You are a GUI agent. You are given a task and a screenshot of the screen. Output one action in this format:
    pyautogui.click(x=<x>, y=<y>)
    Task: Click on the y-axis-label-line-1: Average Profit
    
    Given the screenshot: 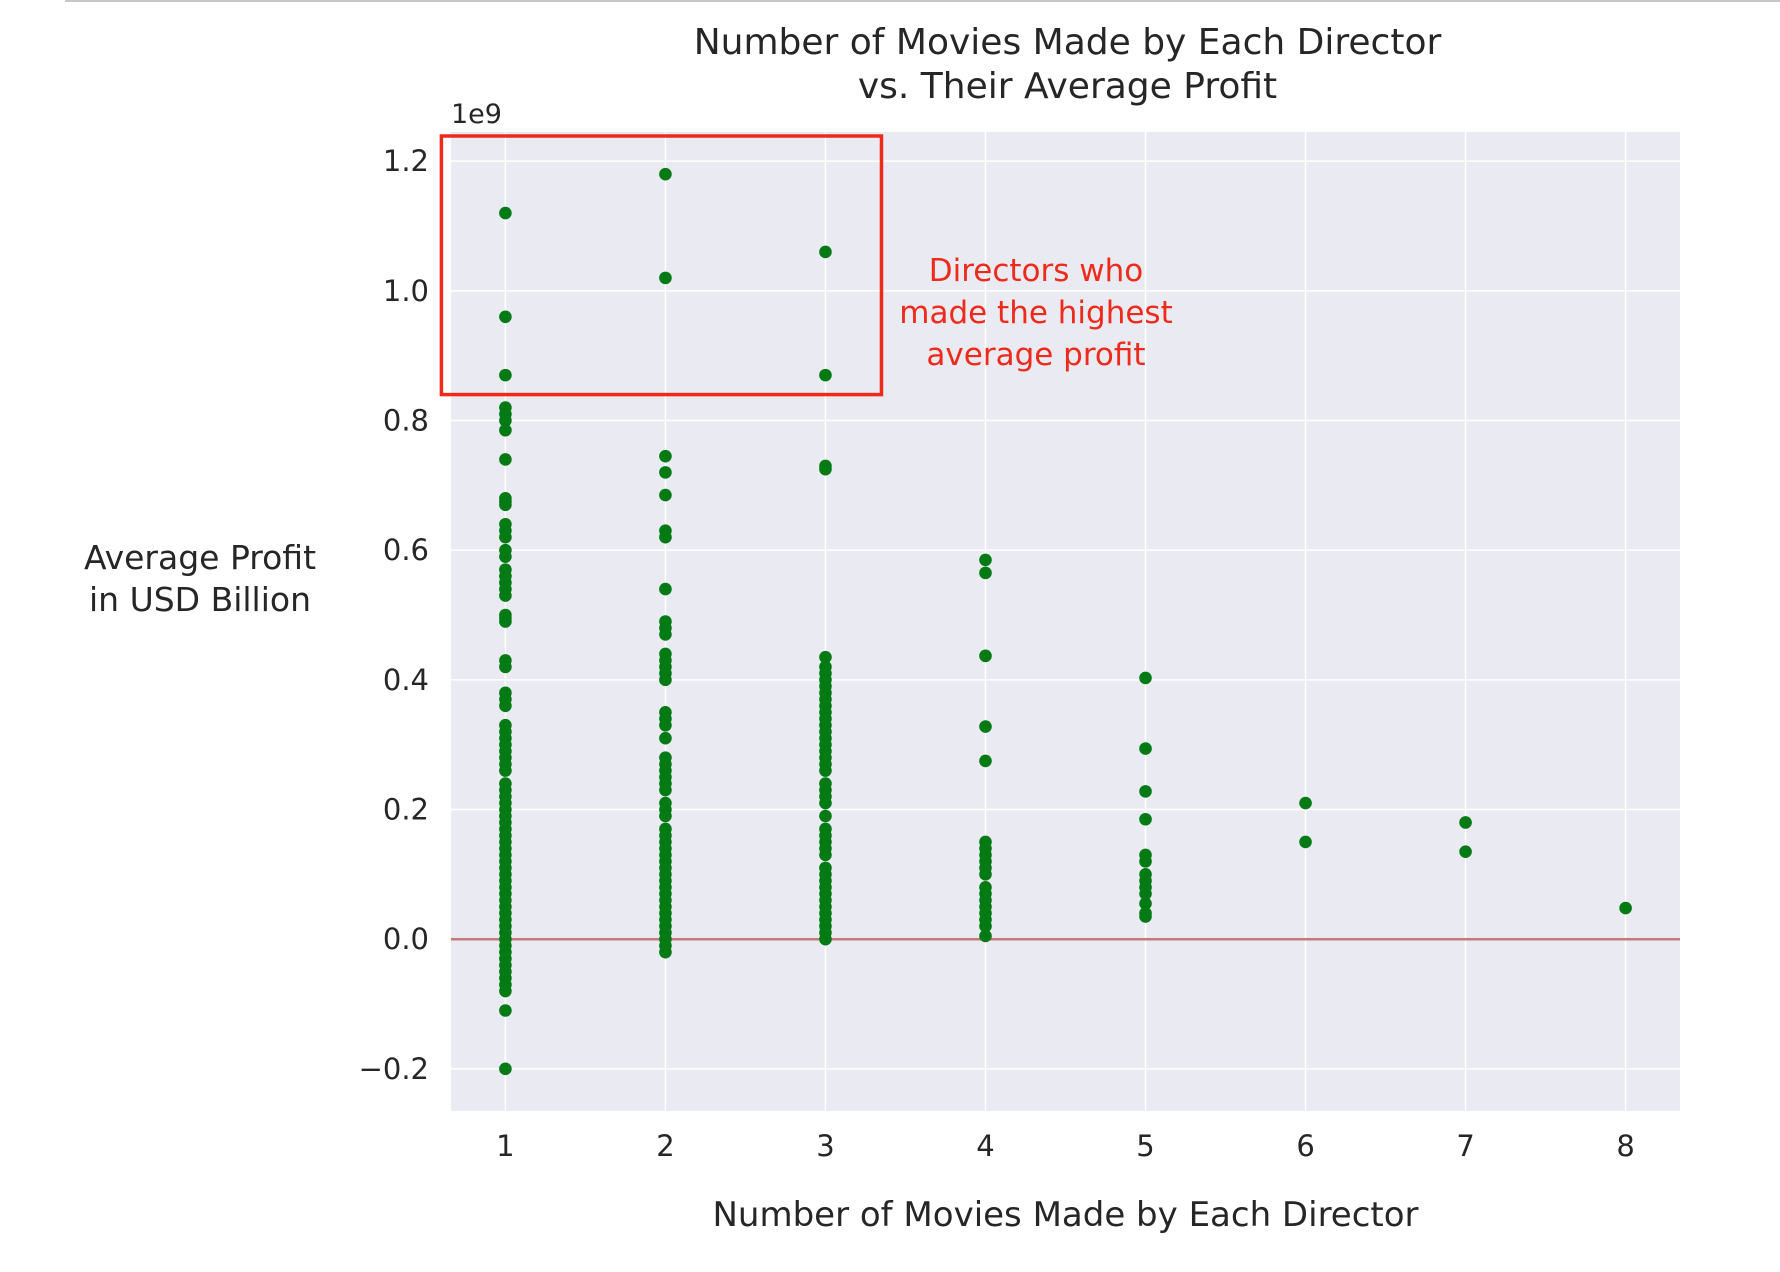 What is the action you would take?
    pyautogui.click(x=200, y=557)
    